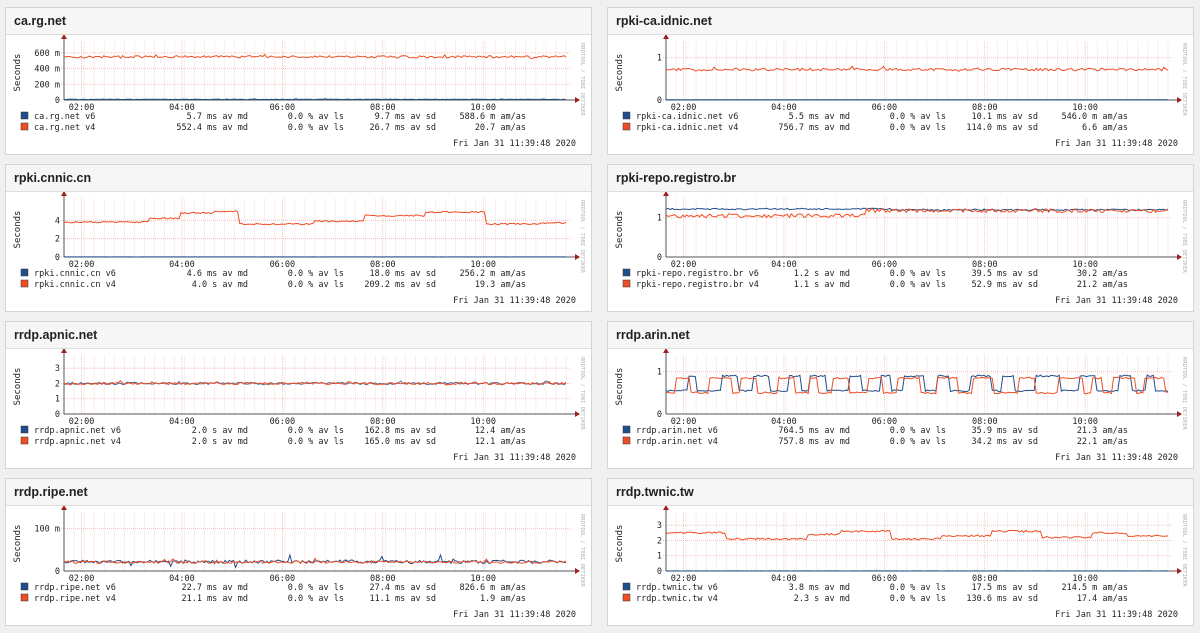 The width and height of the screenshot is (1200, 633). I want to click on legend-sd: 130.6 ms av sd, so click(1002, 599).